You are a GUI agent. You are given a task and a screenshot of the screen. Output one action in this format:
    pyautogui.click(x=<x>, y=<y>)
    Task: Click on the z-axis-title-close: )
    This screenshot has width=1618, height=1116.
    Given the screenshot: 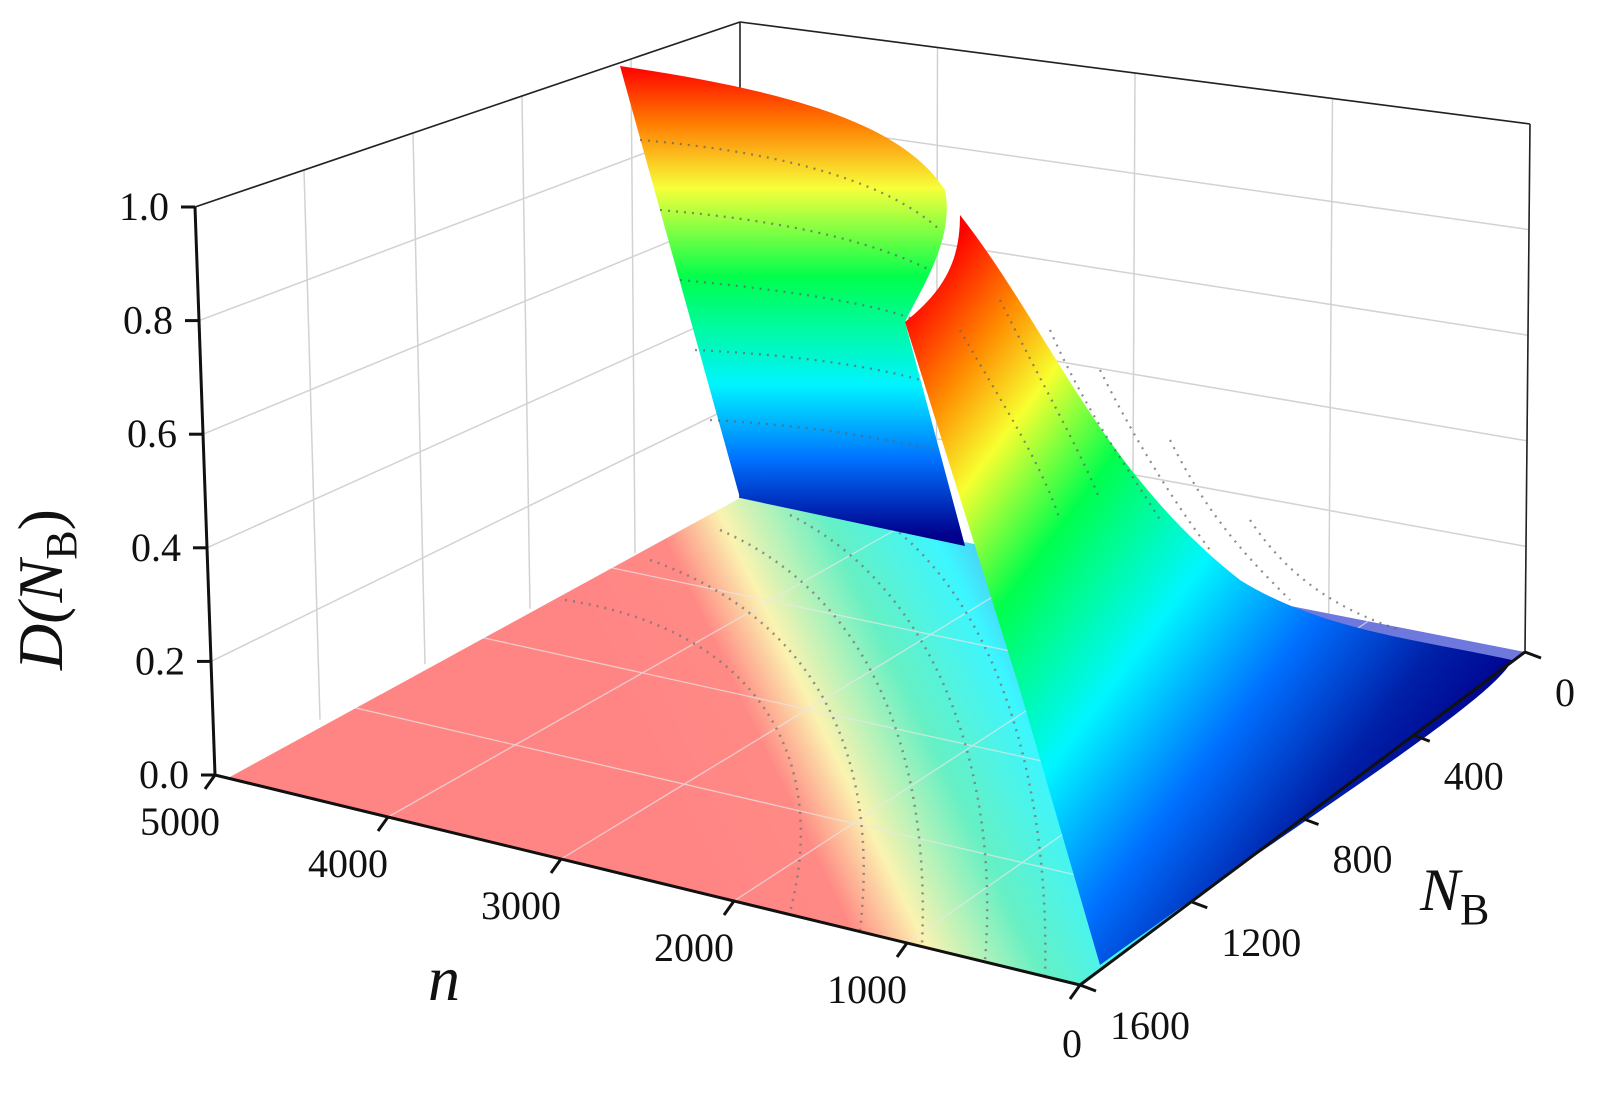 What is the action you would take?
    pyautogui.click(x=40, y=519)
    